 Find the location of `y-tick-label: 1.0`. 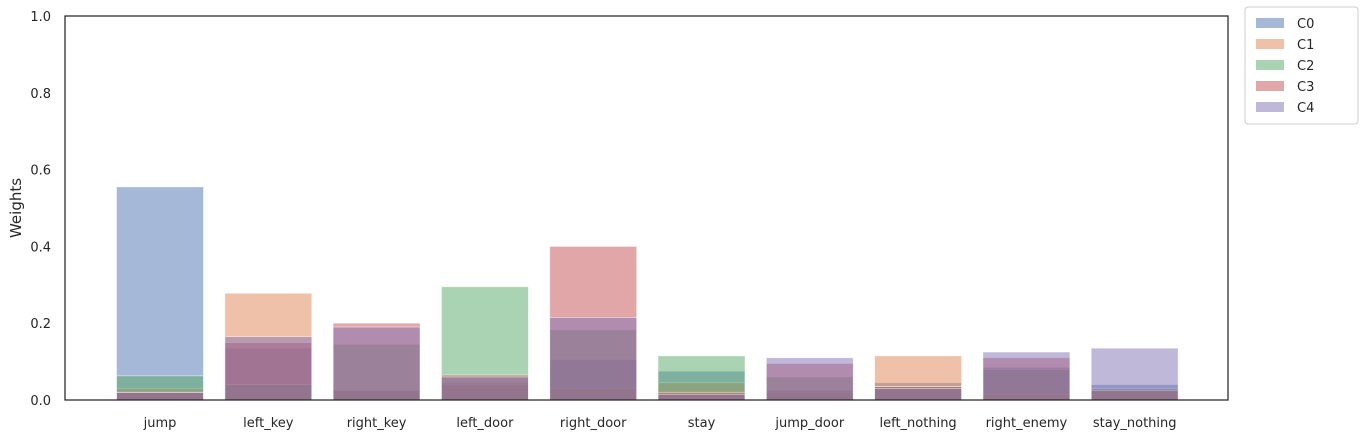

y-tick-label: 1.0 is located at coordinates (40, 17).